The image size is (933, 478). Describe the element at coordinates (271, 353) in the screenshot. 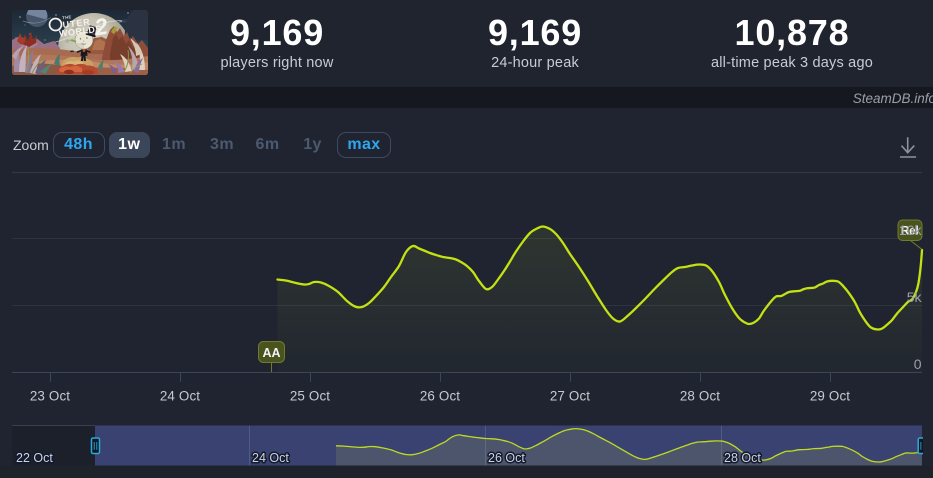

I see `svg-text: AA` at that location.